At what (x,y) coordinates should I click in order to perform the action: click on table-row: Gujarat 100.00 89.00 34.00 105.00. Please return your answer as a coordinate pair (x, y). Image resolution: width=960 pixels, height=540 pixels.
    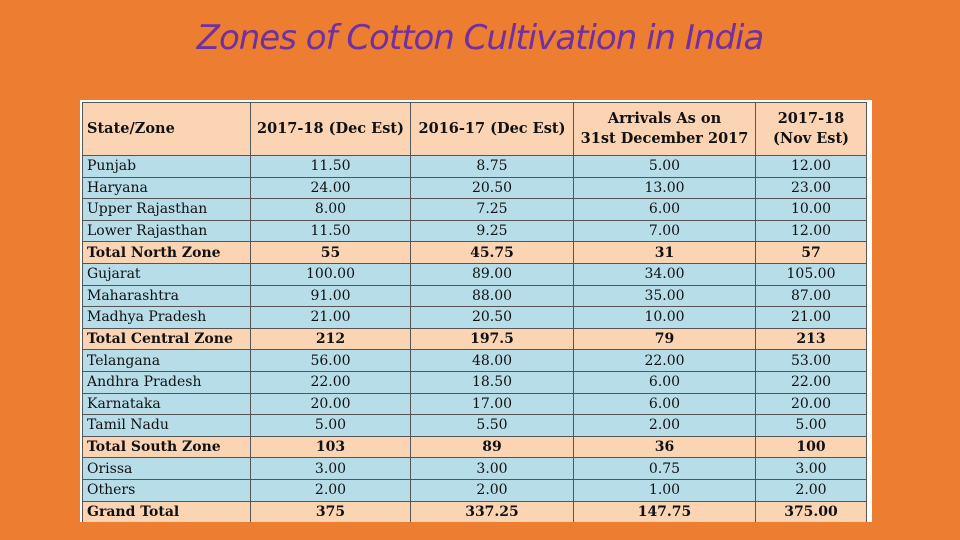
    Looking at the image, I should click on (474, 274).